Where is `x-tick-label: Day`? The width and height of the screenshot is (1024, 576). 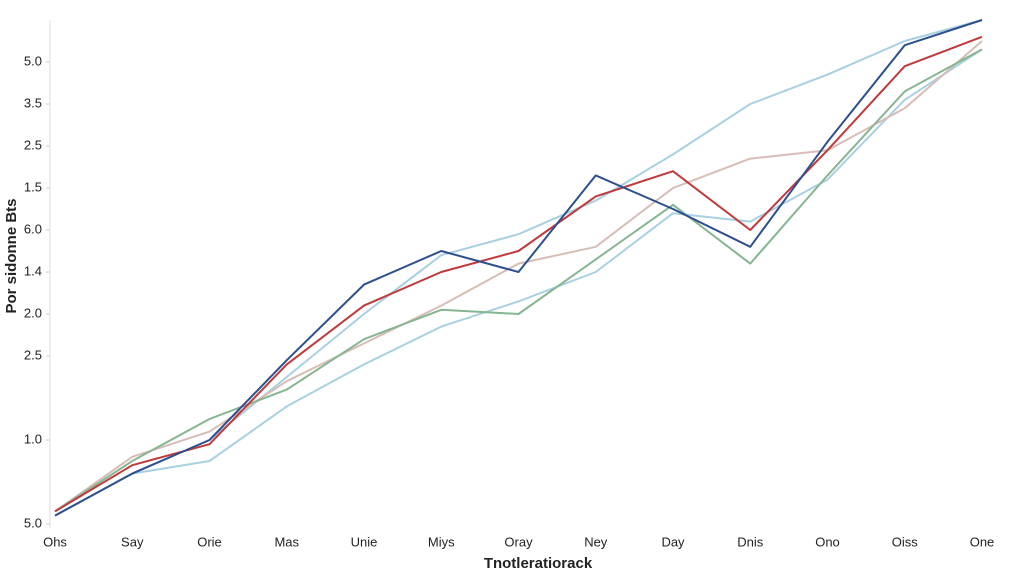 x-tick-label: Day is located at coordinates (673, 541).